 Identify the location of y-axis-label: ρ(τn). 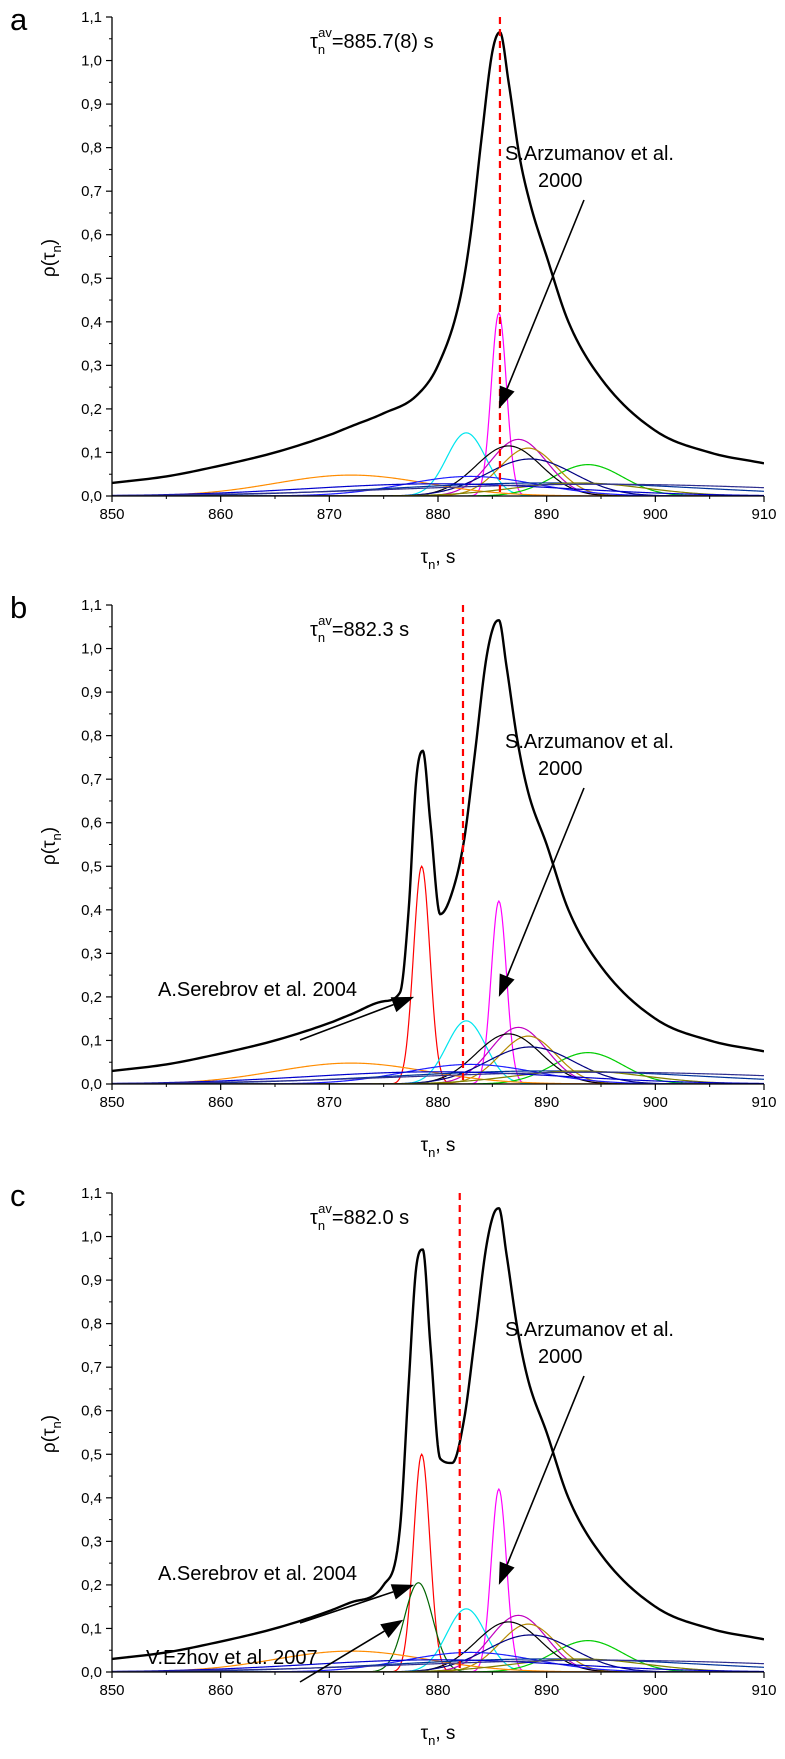
(51, 846).